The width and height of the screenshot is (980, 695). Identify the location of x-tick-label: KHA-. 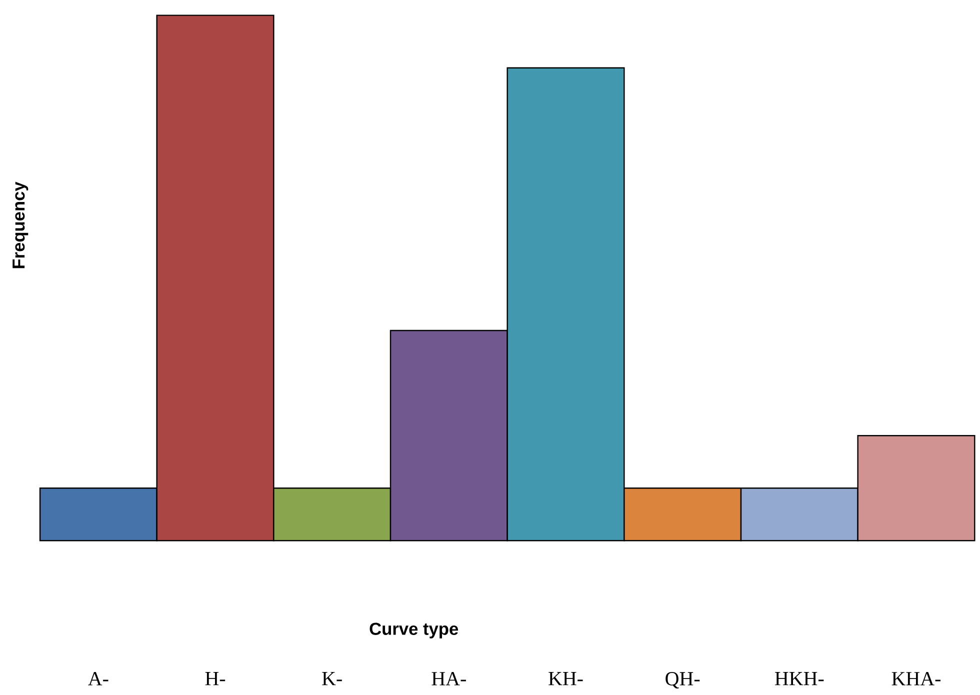
(916, 679).